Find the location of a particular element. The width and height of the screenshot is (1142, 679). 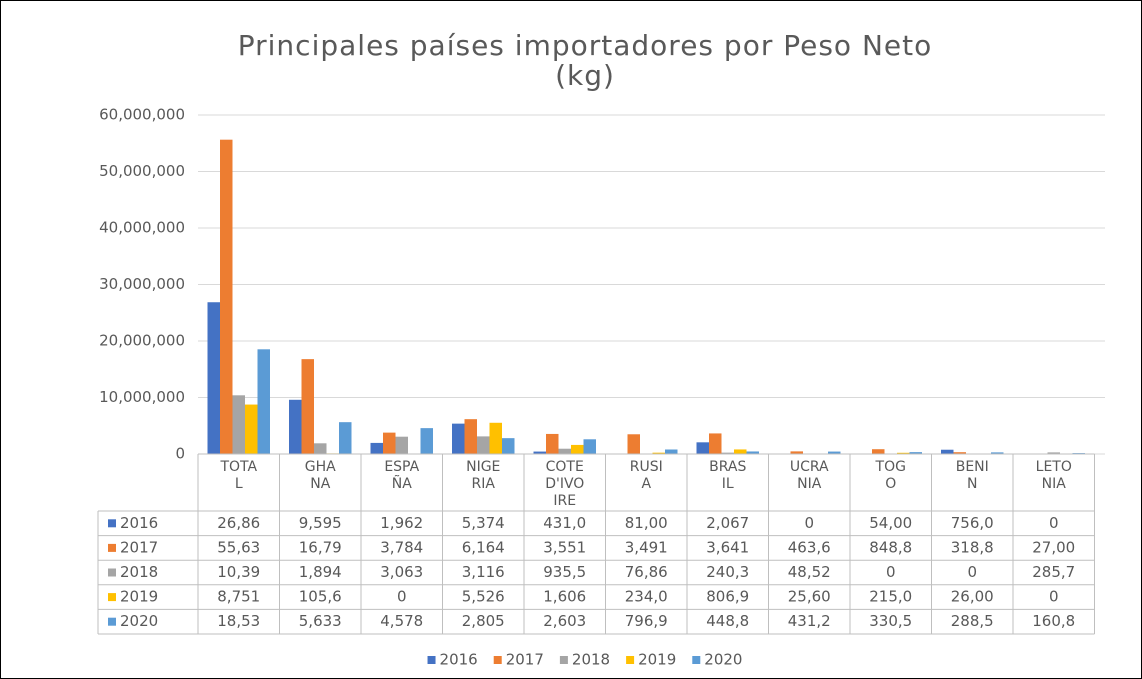

y-tick-label: 10,000,000 is located at coordinates (142, 397).